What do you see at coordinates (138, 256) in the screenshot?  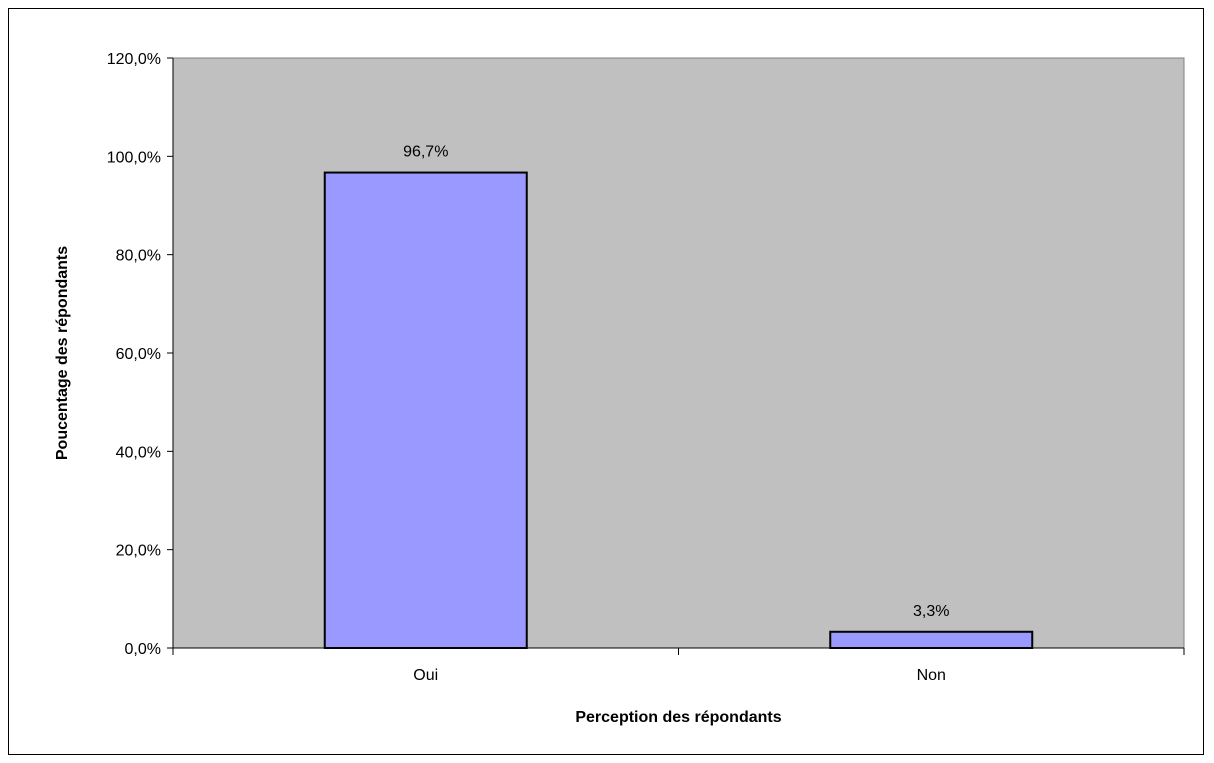 I see `y-tick-label: 80,0%` at bounding box center [138, 256].